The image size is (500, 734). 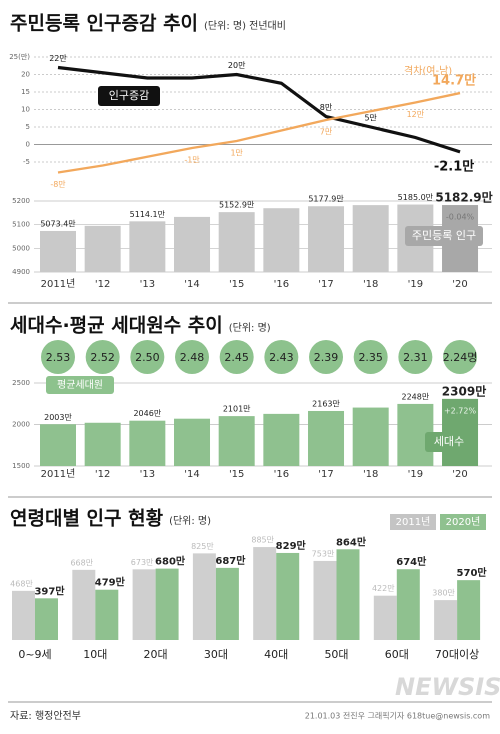 I want to click on chart-subtitle: (단위: 명), so click(x=250, y=327).